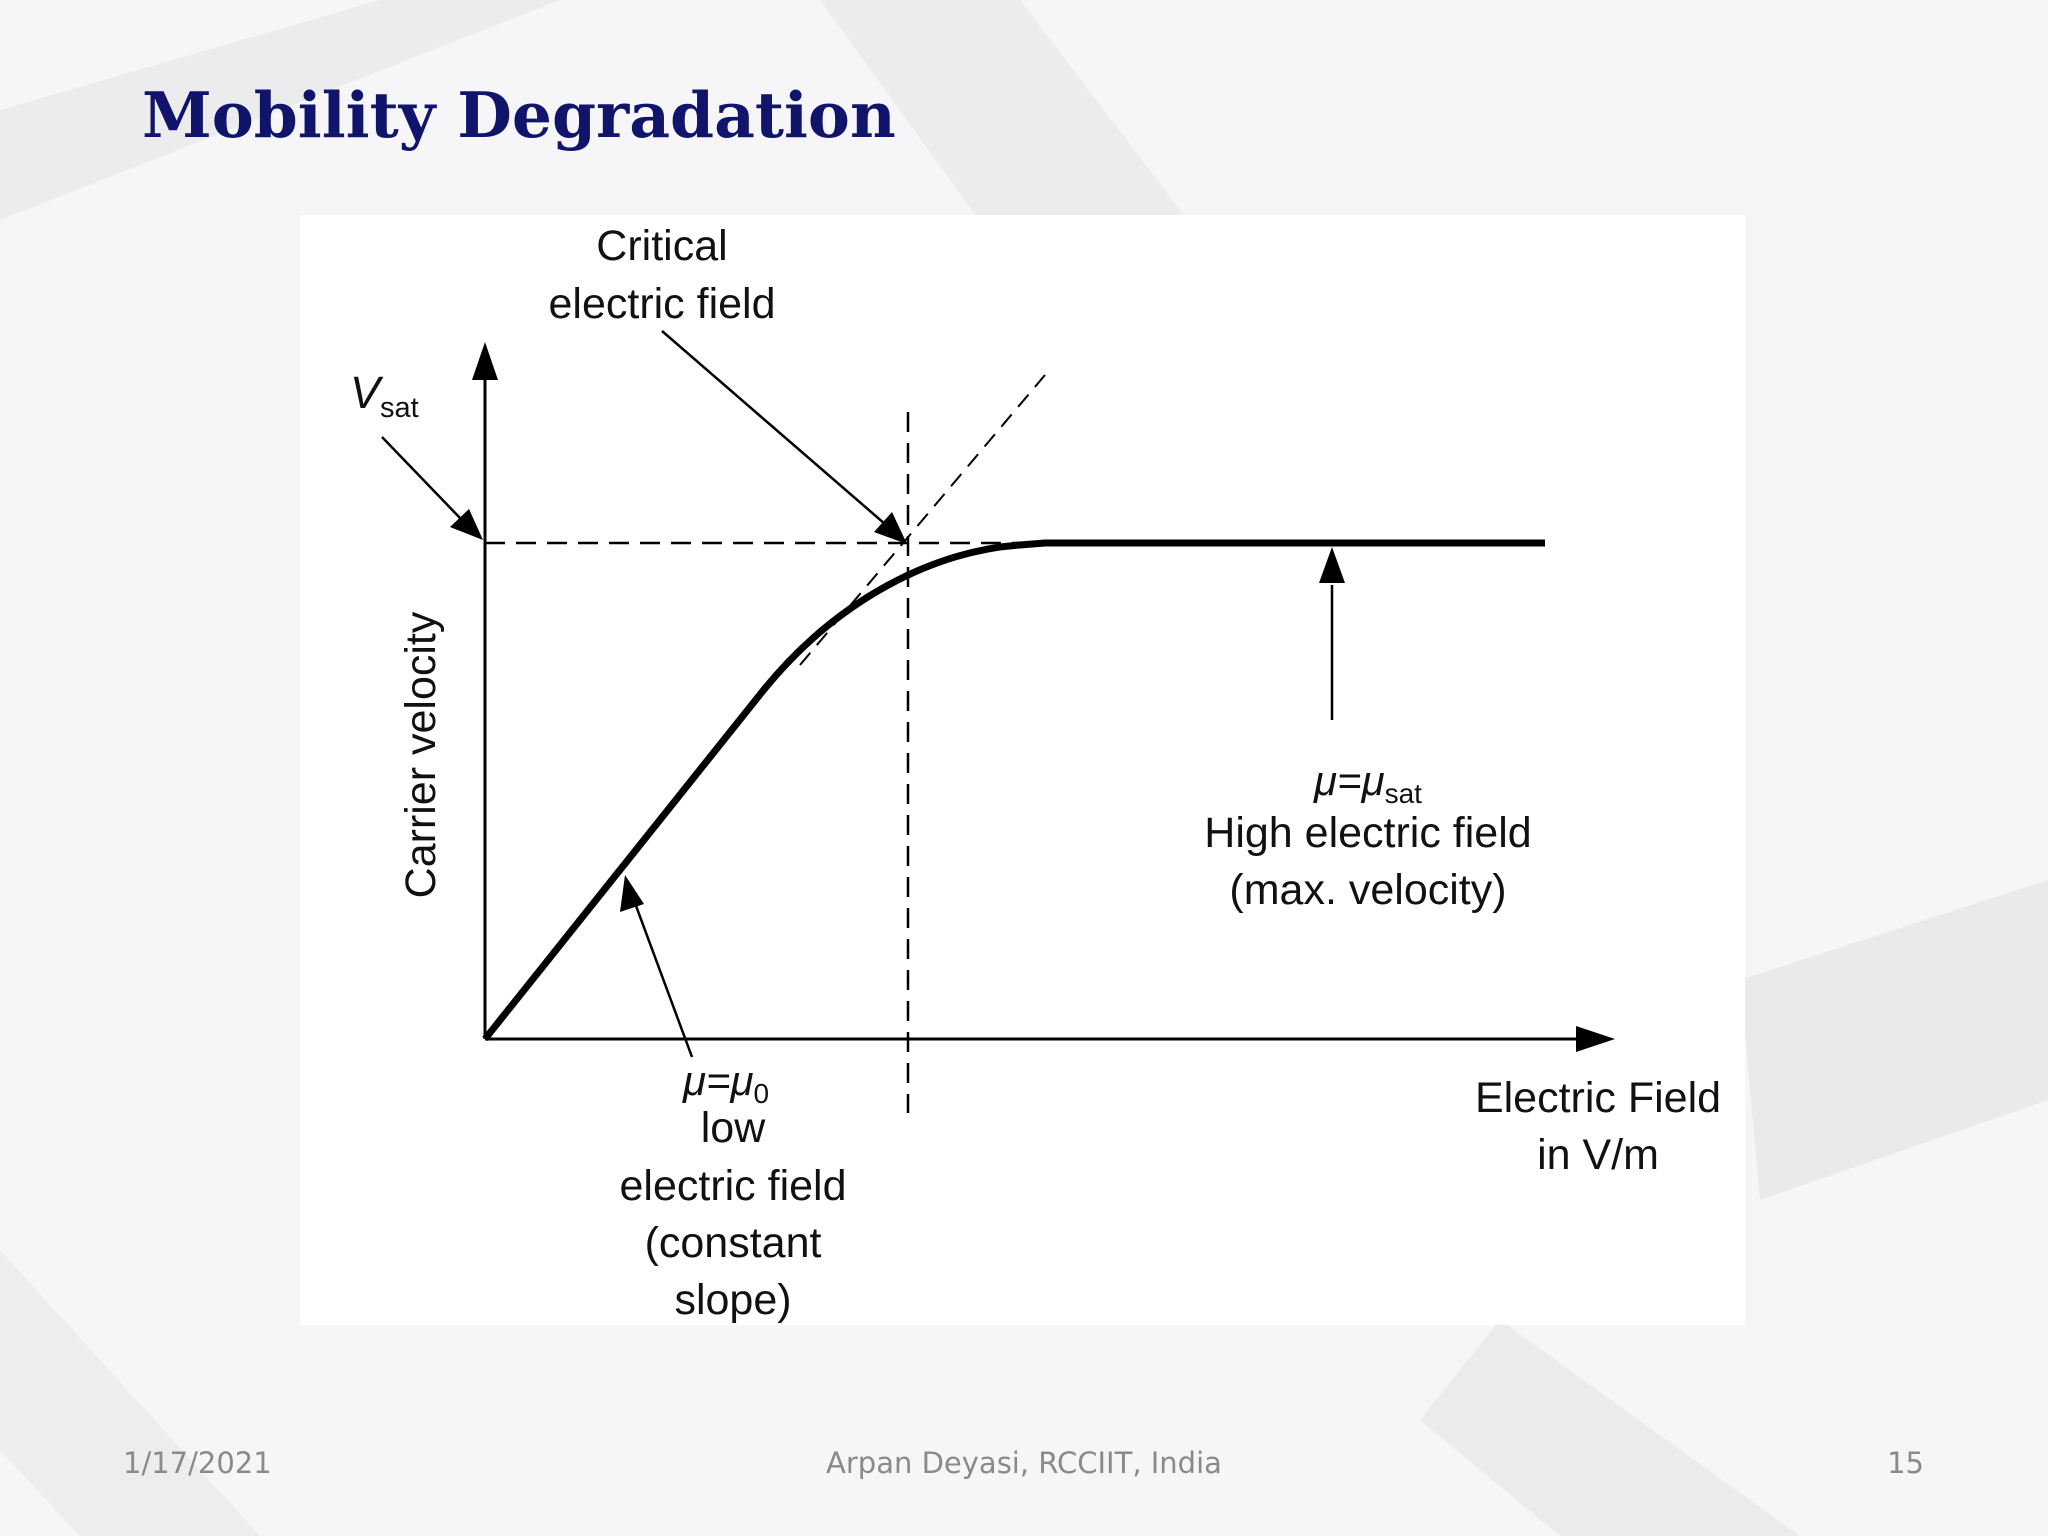 This screenshot has width=2048, height=1536. Describe the element at coordinates (661, 246) in the screenshot. I see `critical-label-line1: Critical` at that location.